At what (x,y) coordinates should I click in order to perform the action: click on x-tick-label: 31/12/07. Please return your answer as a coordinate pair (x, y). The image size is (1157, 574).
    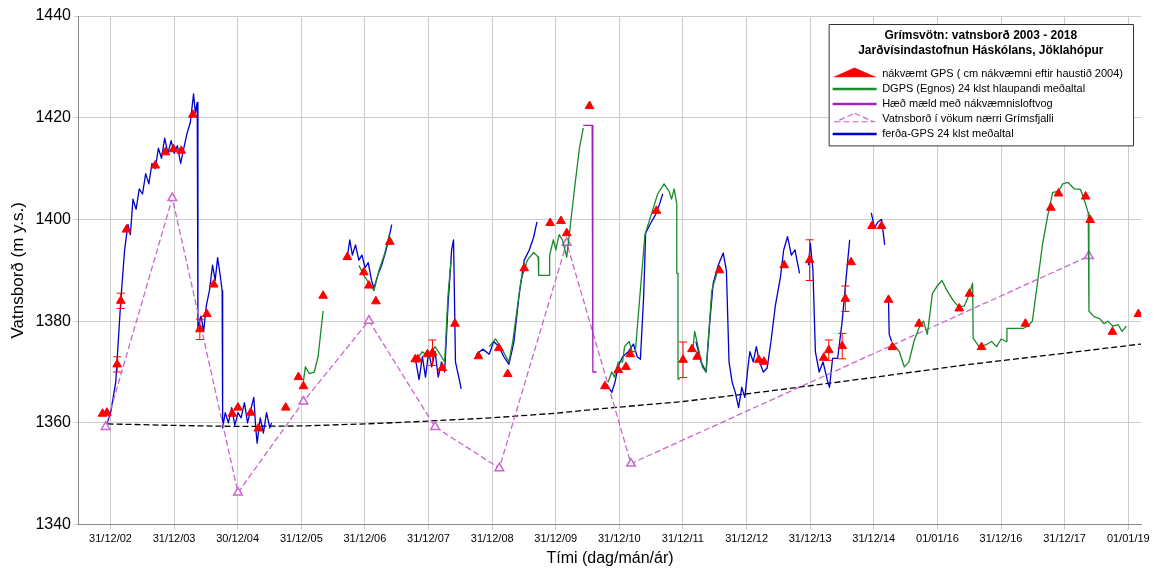
    Looking at the image, I should click on (428, 538).